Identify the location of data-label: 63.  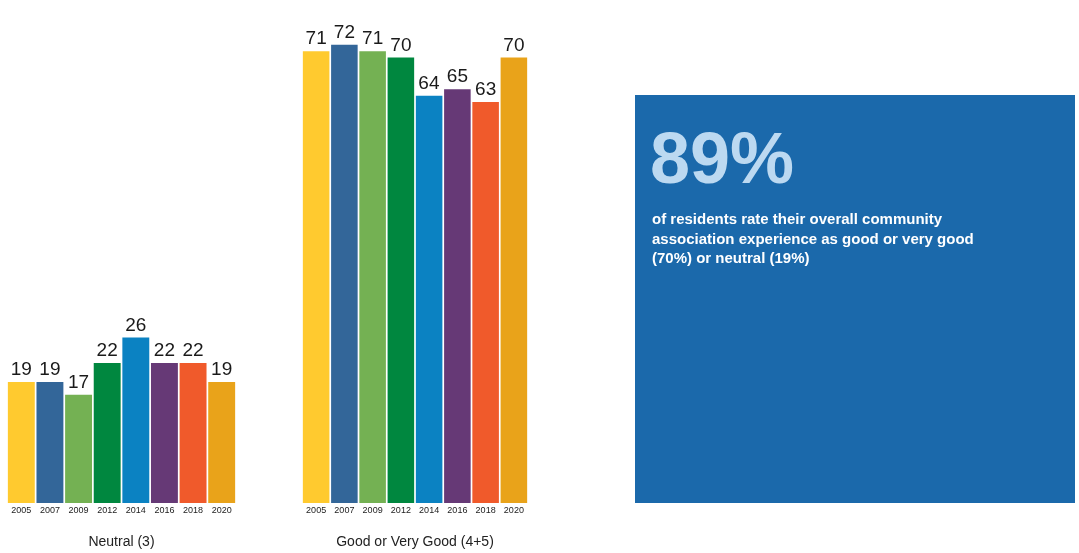
(486, 89).